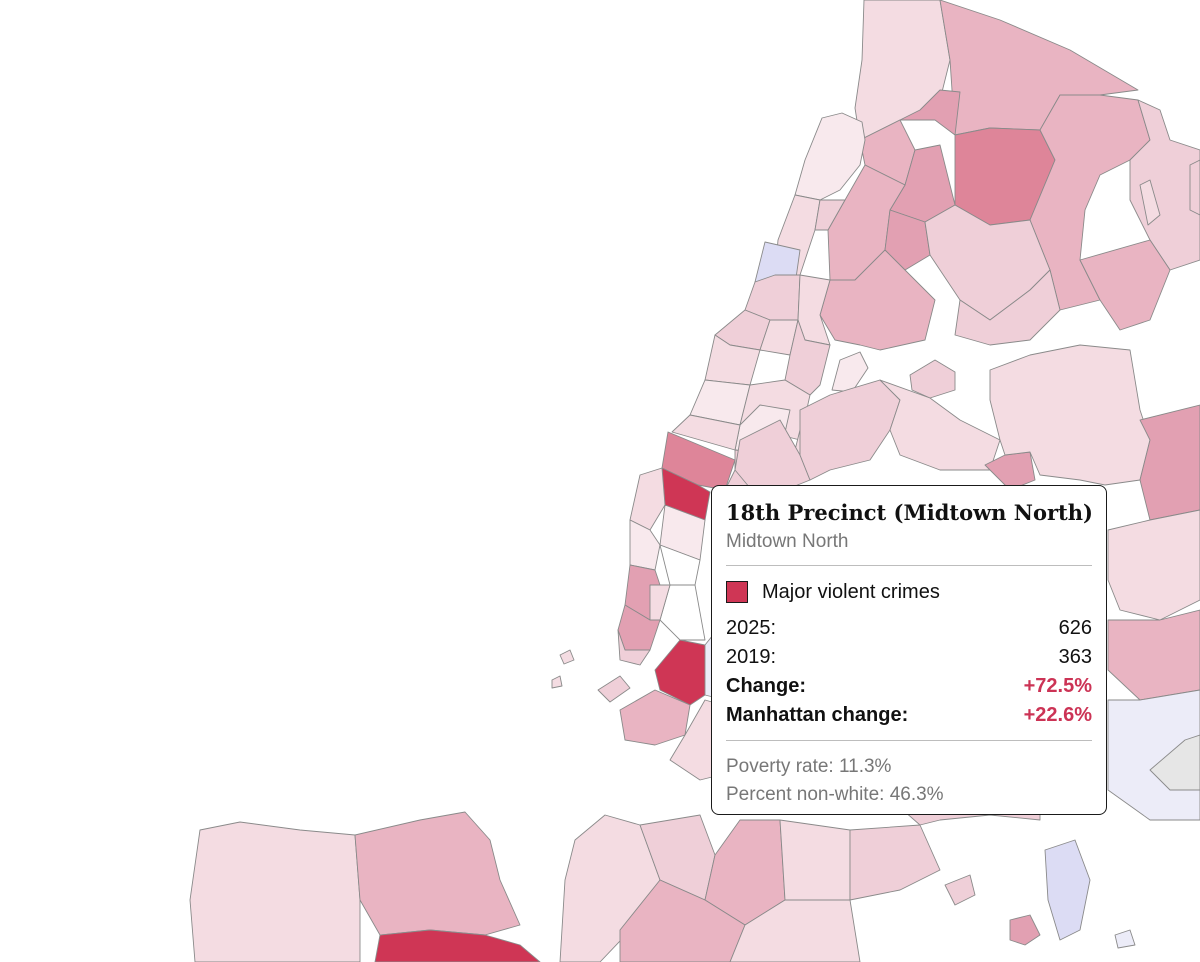 The height and width of the screenshot is (962, 1200). I want to click on stat-value-2025: 626, so click(1075, 628).